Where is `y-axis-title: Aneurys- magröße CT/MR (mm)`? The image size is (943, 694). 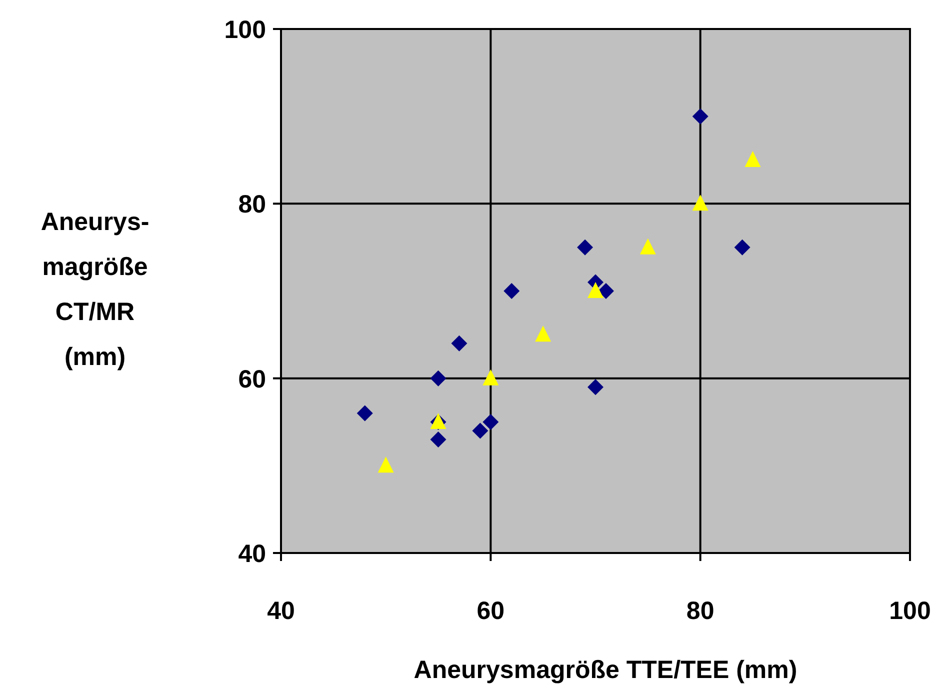 y-axis-title: Aneurys- magröße CT/MR (mm) is located at coordinates (95, 289).